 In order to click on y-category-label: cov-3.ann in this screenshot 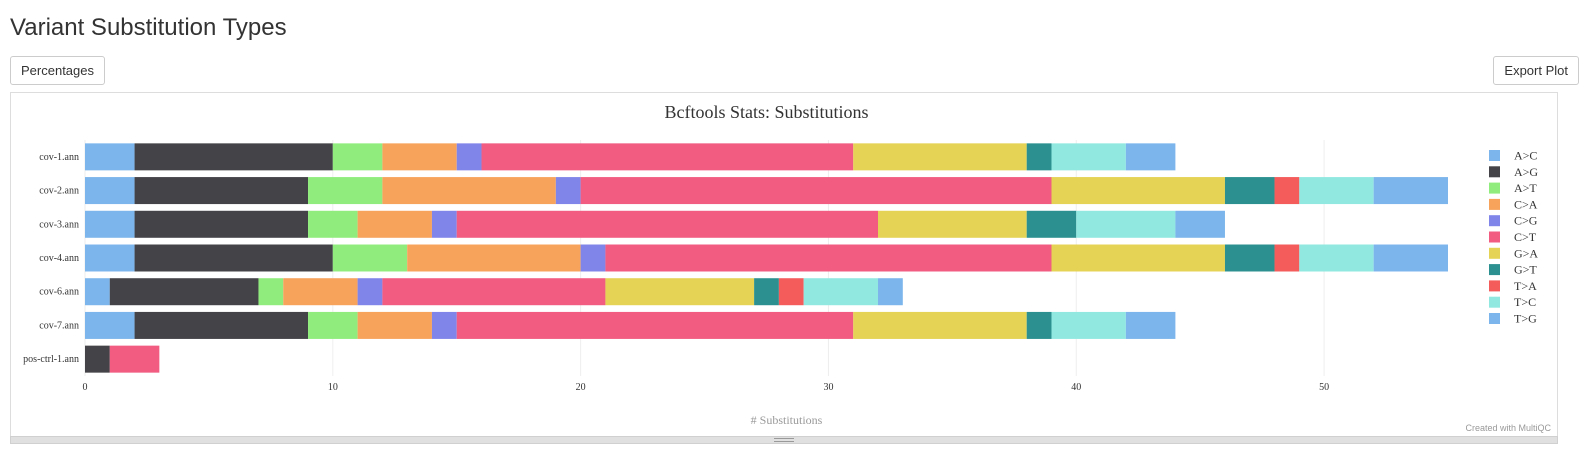, I will do `click(59, 224)`.